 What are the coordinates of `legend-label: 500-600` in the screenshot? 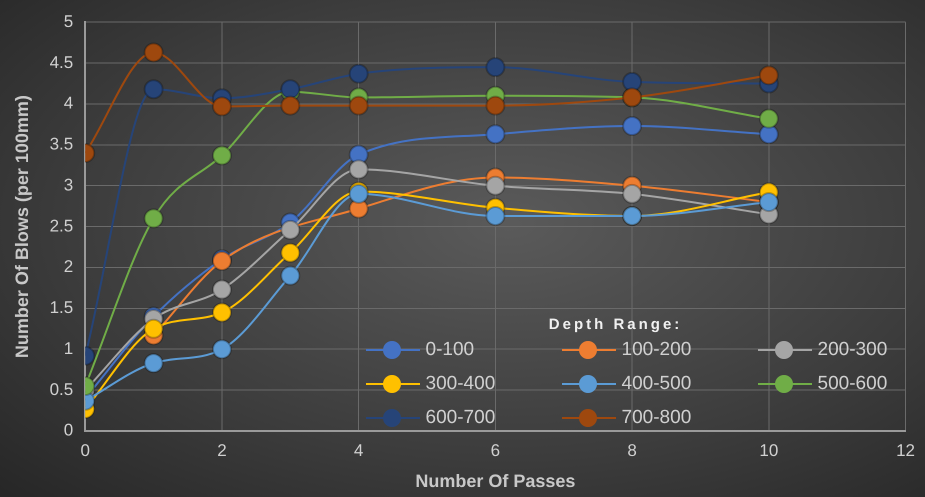 It's located at (853, 384).